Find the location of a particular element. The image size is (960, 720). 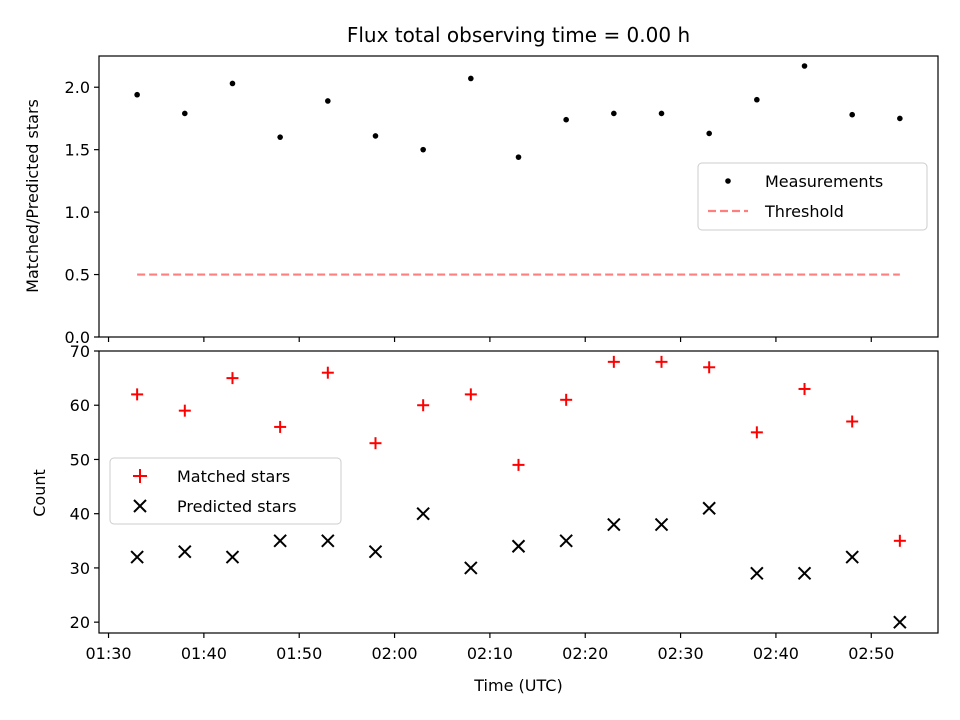

bottom-ytick-label: 70 is located at coordinates (80, 351).